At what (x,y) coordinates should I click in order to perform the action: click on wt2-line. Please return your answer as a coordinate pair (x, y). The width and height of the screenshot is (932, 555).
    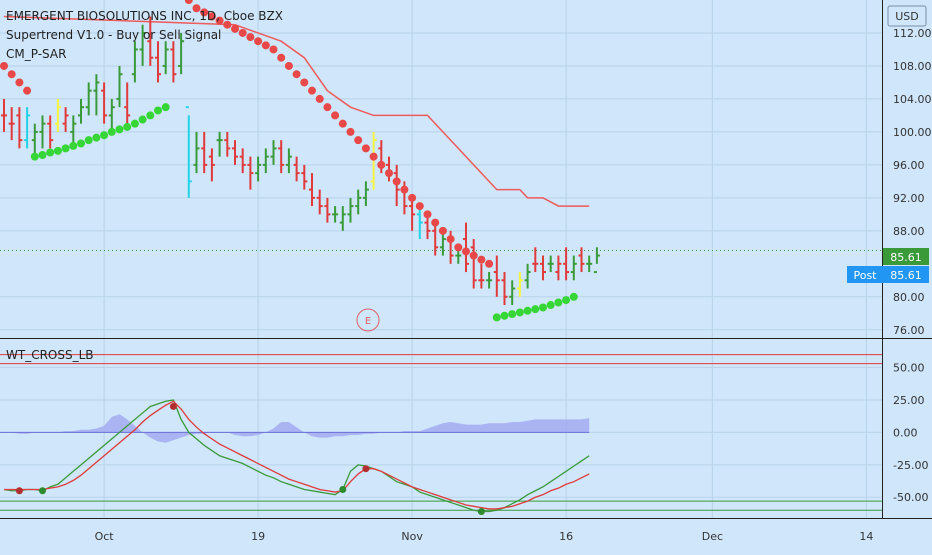
    Looking at the image, I should click on (297, 455).